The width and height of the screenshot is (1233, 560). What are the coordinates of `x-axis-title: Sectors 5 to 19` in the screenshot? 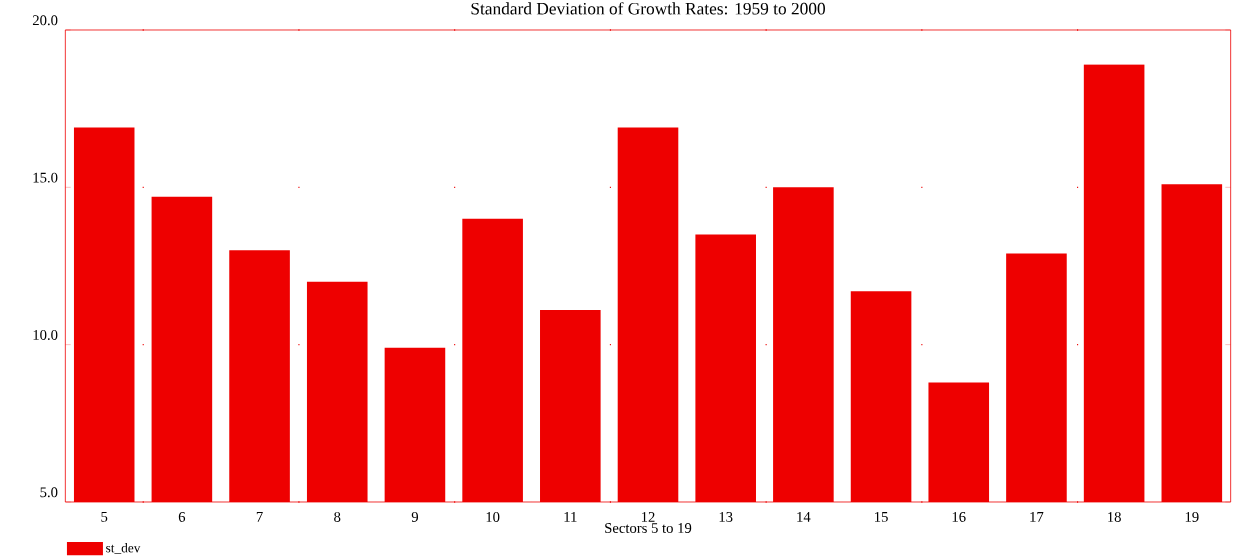 It's located at (648, 528).